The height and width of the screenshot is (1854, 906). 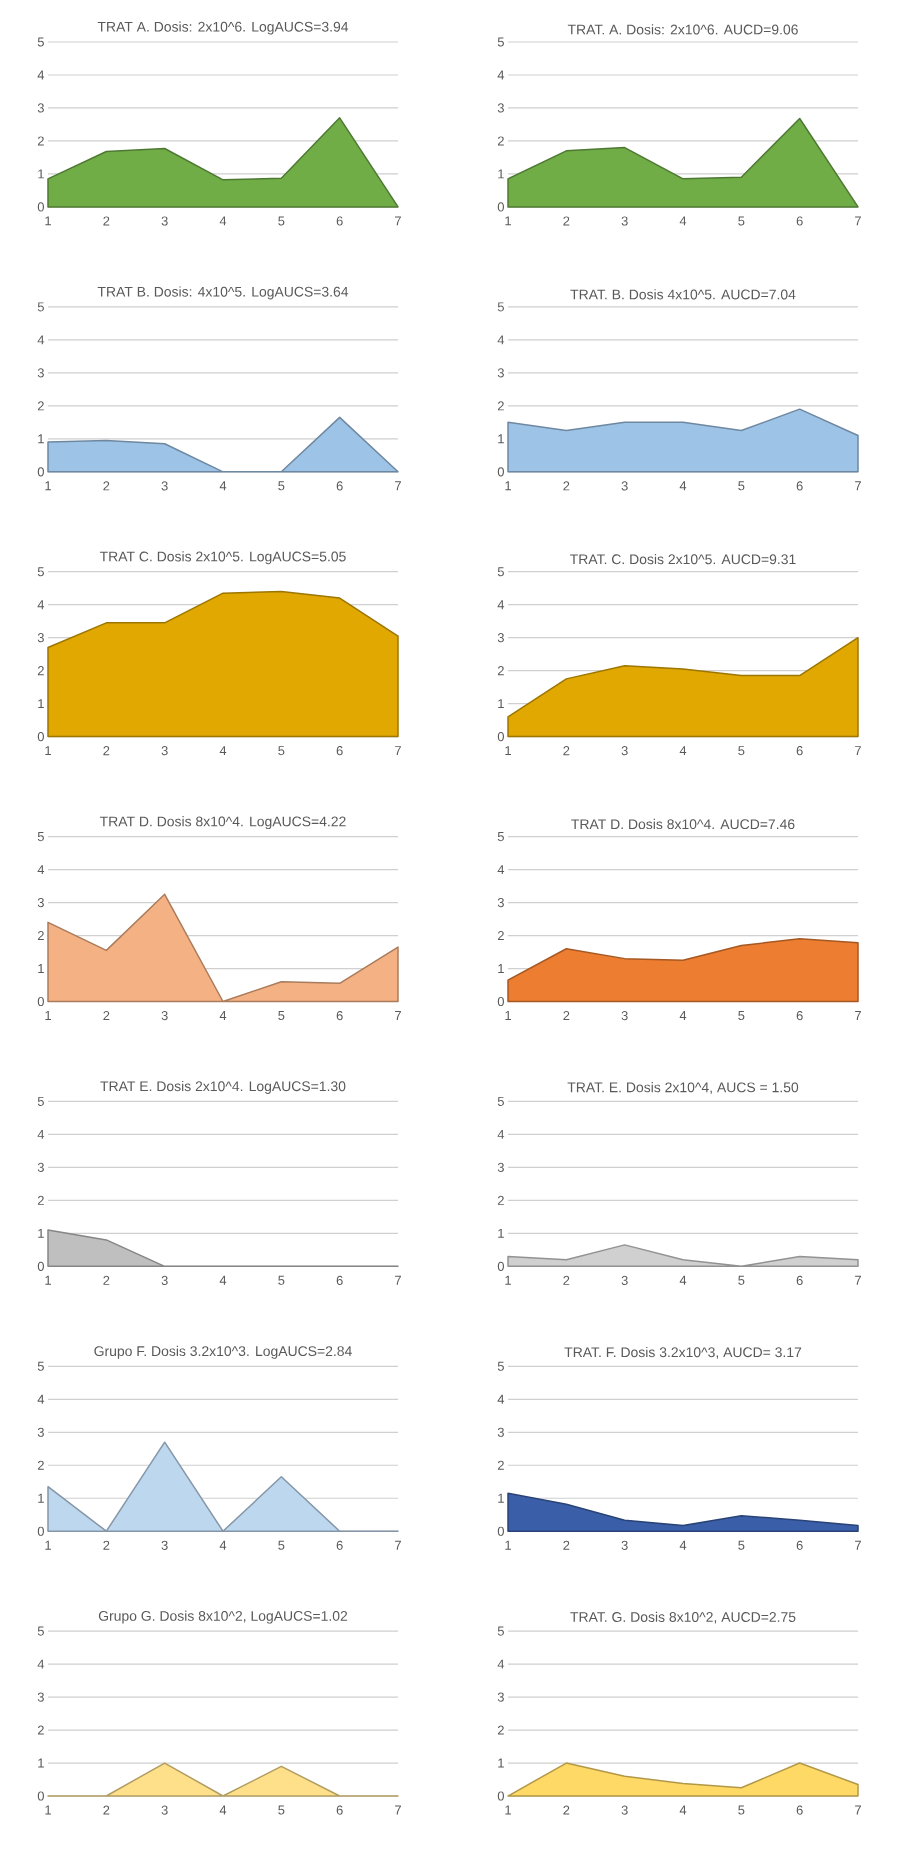 What do you see at coordinates (223, 28) in the screenshot?
I see `chart-title: TRAT A. Dosis: 2x10^6. LogAUCS=3.94` at bounding box center [223, 28].